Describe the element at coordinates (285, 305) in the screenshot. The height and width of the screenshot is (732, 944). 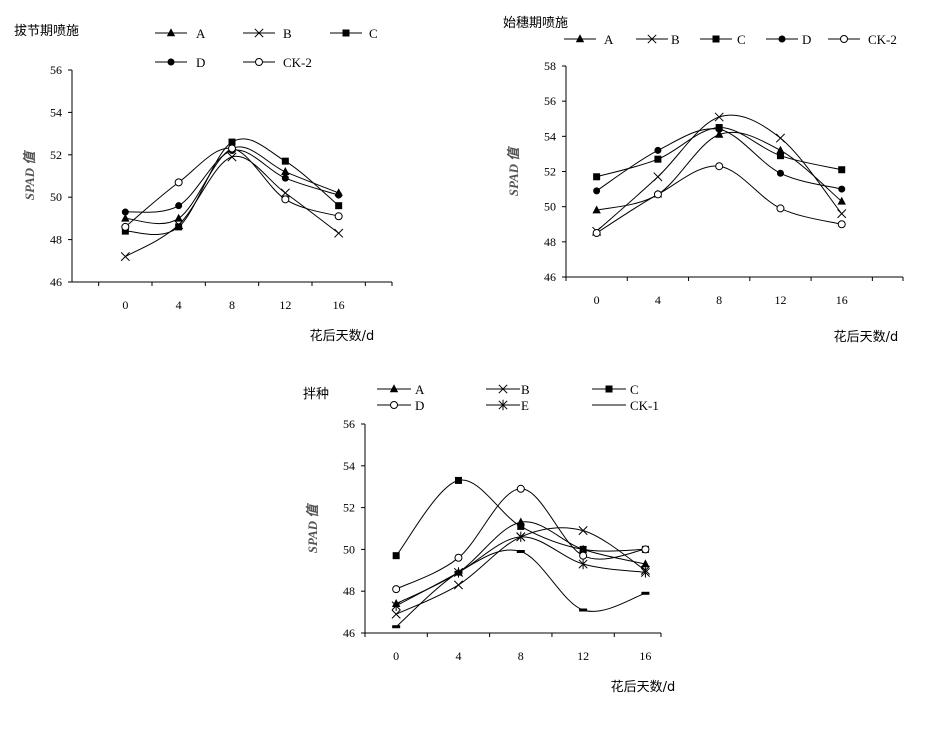
I see `x-tick-label: 12` at that location.